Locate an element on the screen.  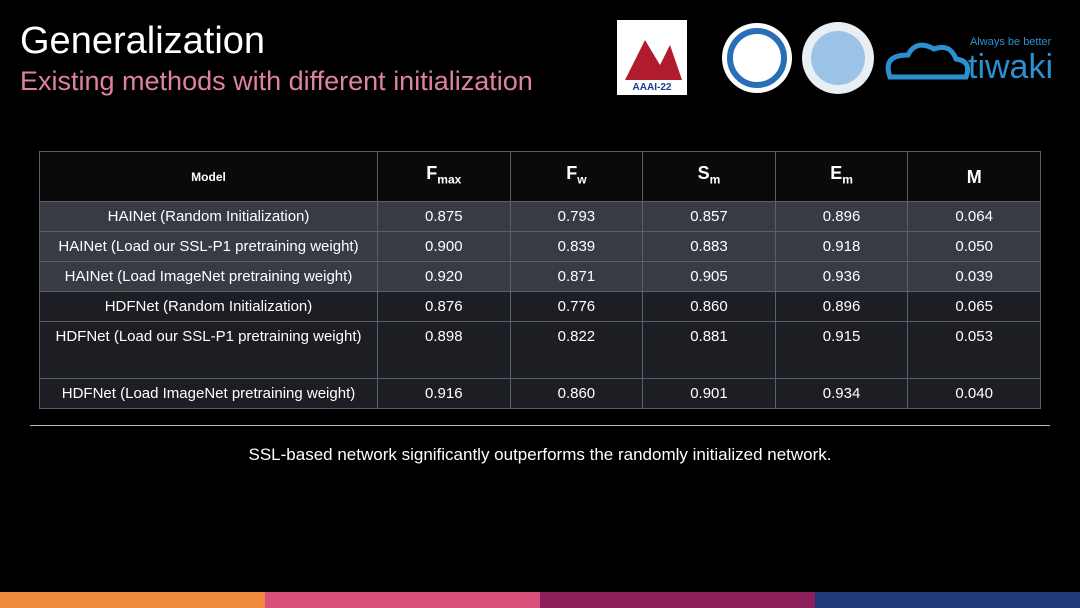
column-header: Em is located at coordinates (841, 176).